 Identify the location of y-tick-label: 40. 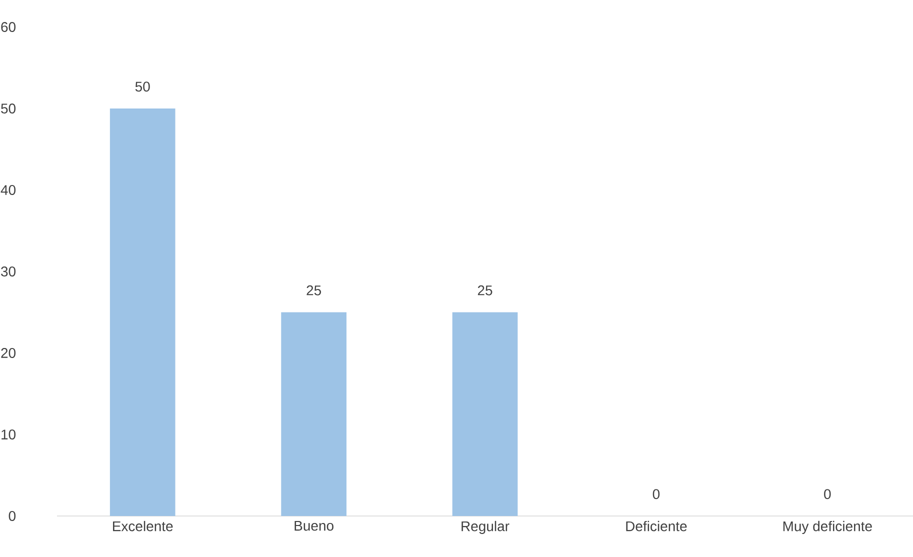
(8, 190).